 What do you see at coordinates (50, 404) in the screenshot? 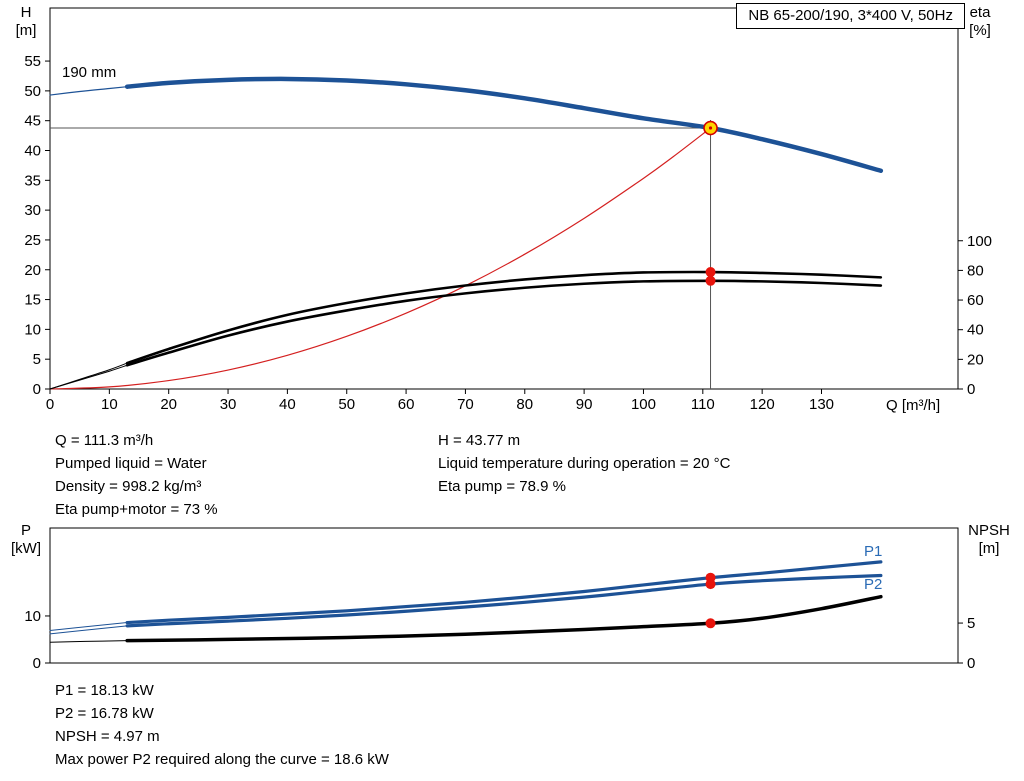
I see `x-tick-label: 0` at bounding box center [50, 404].